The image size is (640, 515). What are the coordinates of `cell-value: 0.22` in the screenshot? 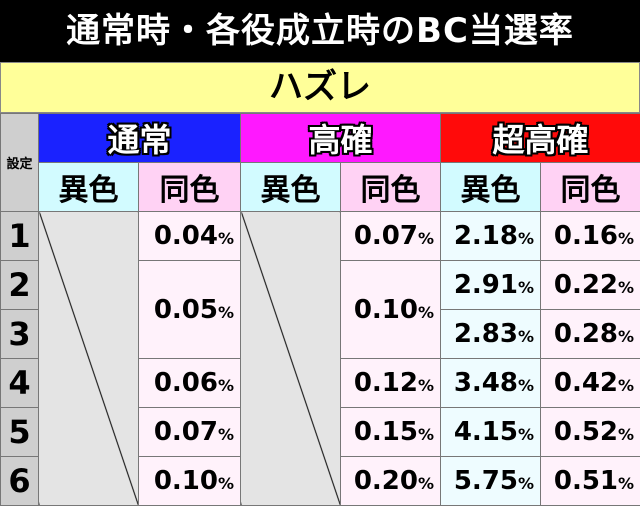 It's located at (586, 285).